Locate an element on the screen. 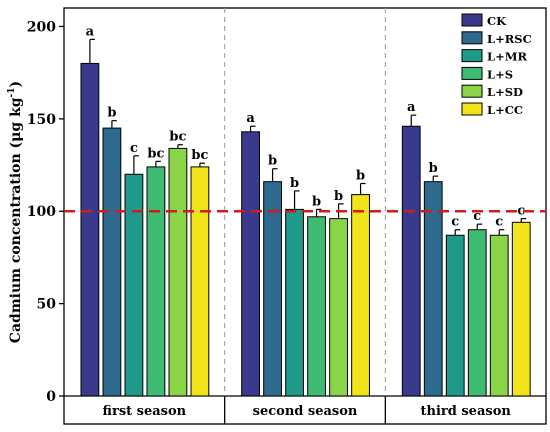 The image size is (550, 432). y-tick-label: 50 is located at coordinates (47, 305).